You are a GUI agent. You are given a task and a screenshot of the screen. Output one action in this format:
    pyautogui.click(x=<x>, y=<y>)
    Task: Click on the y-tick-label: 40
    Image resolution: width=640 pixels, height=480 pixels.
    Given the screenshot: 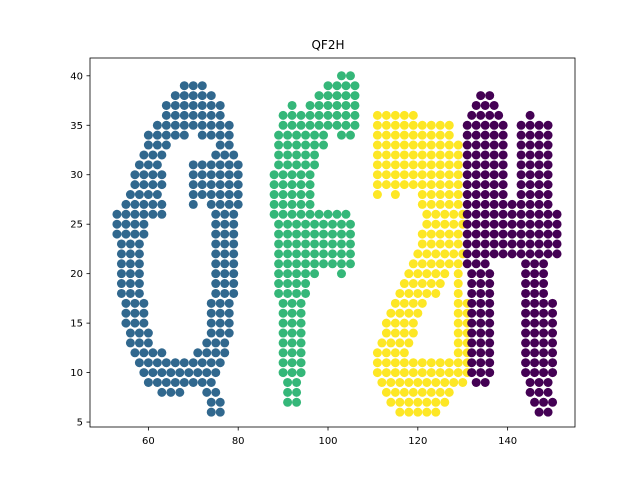 What is the action you would take?
    pyautogui.click(x=76, y=76)
    